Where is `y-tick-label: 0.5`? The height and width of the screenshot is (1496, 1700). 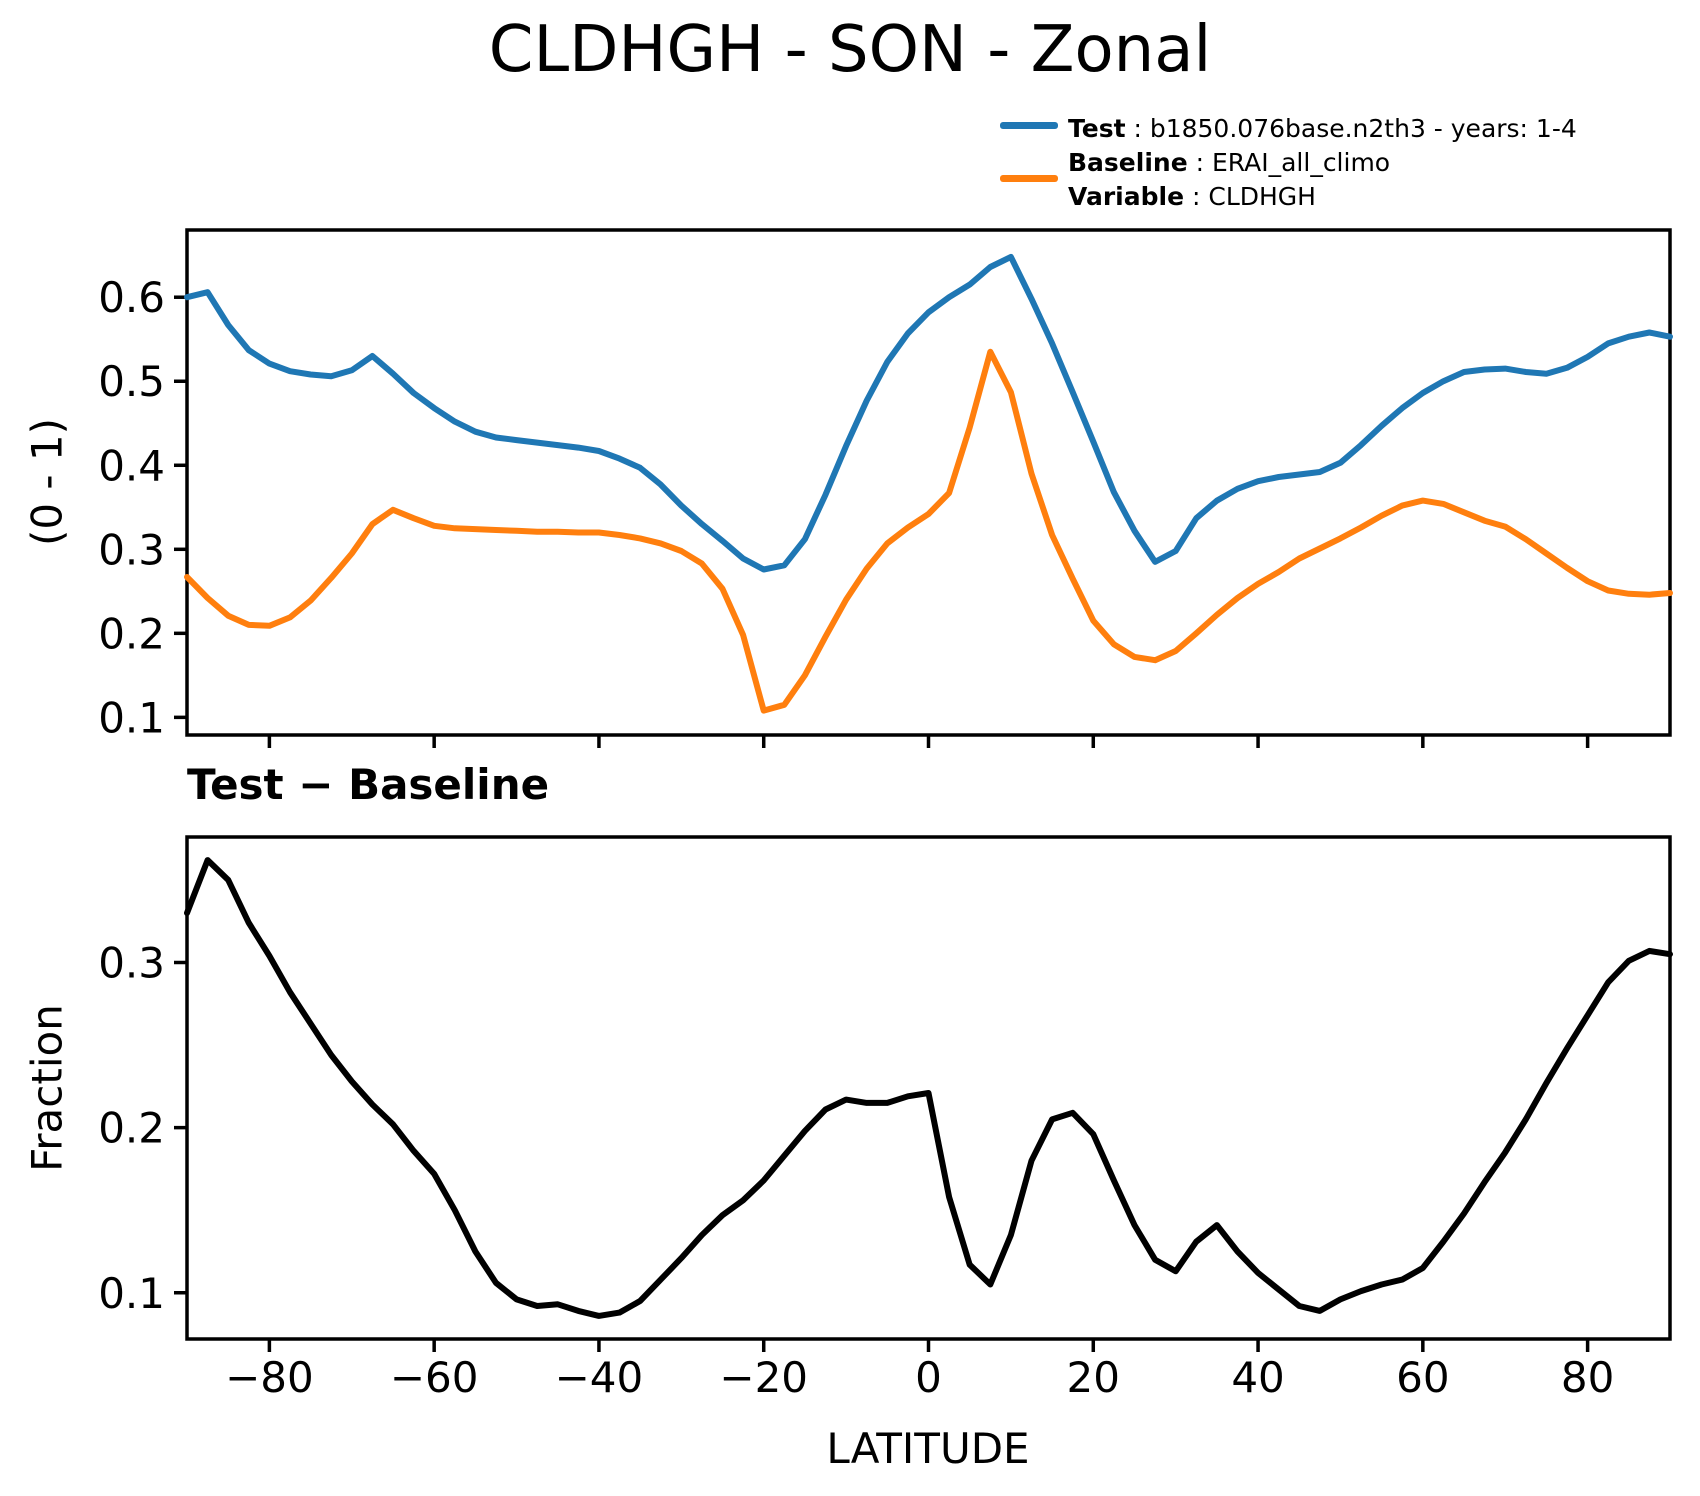 y-tick-label: 0.5 is located at coordinates (131, 381).